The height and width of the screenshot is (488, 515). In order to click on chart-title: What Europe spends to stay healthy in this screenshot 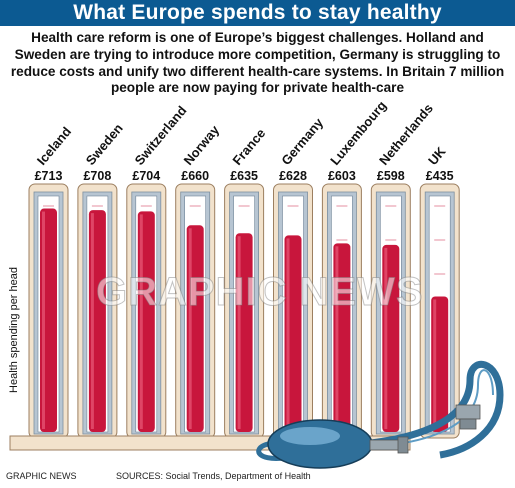, I will do `click(257, 13)`.